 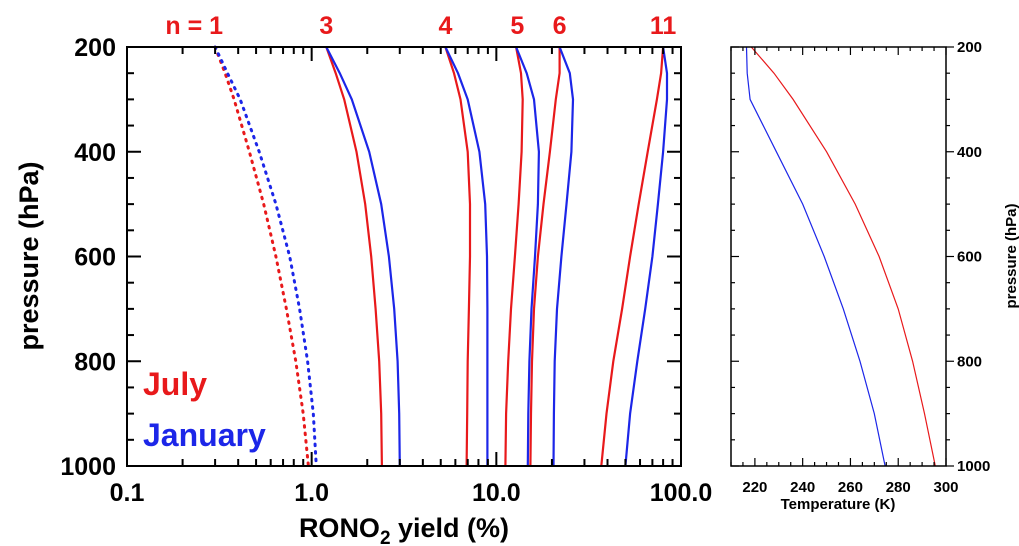 What do you see at coordinates (194, 26) in the screenshot?
I see `n-label: n = 1` at bounding box center [194, 26].